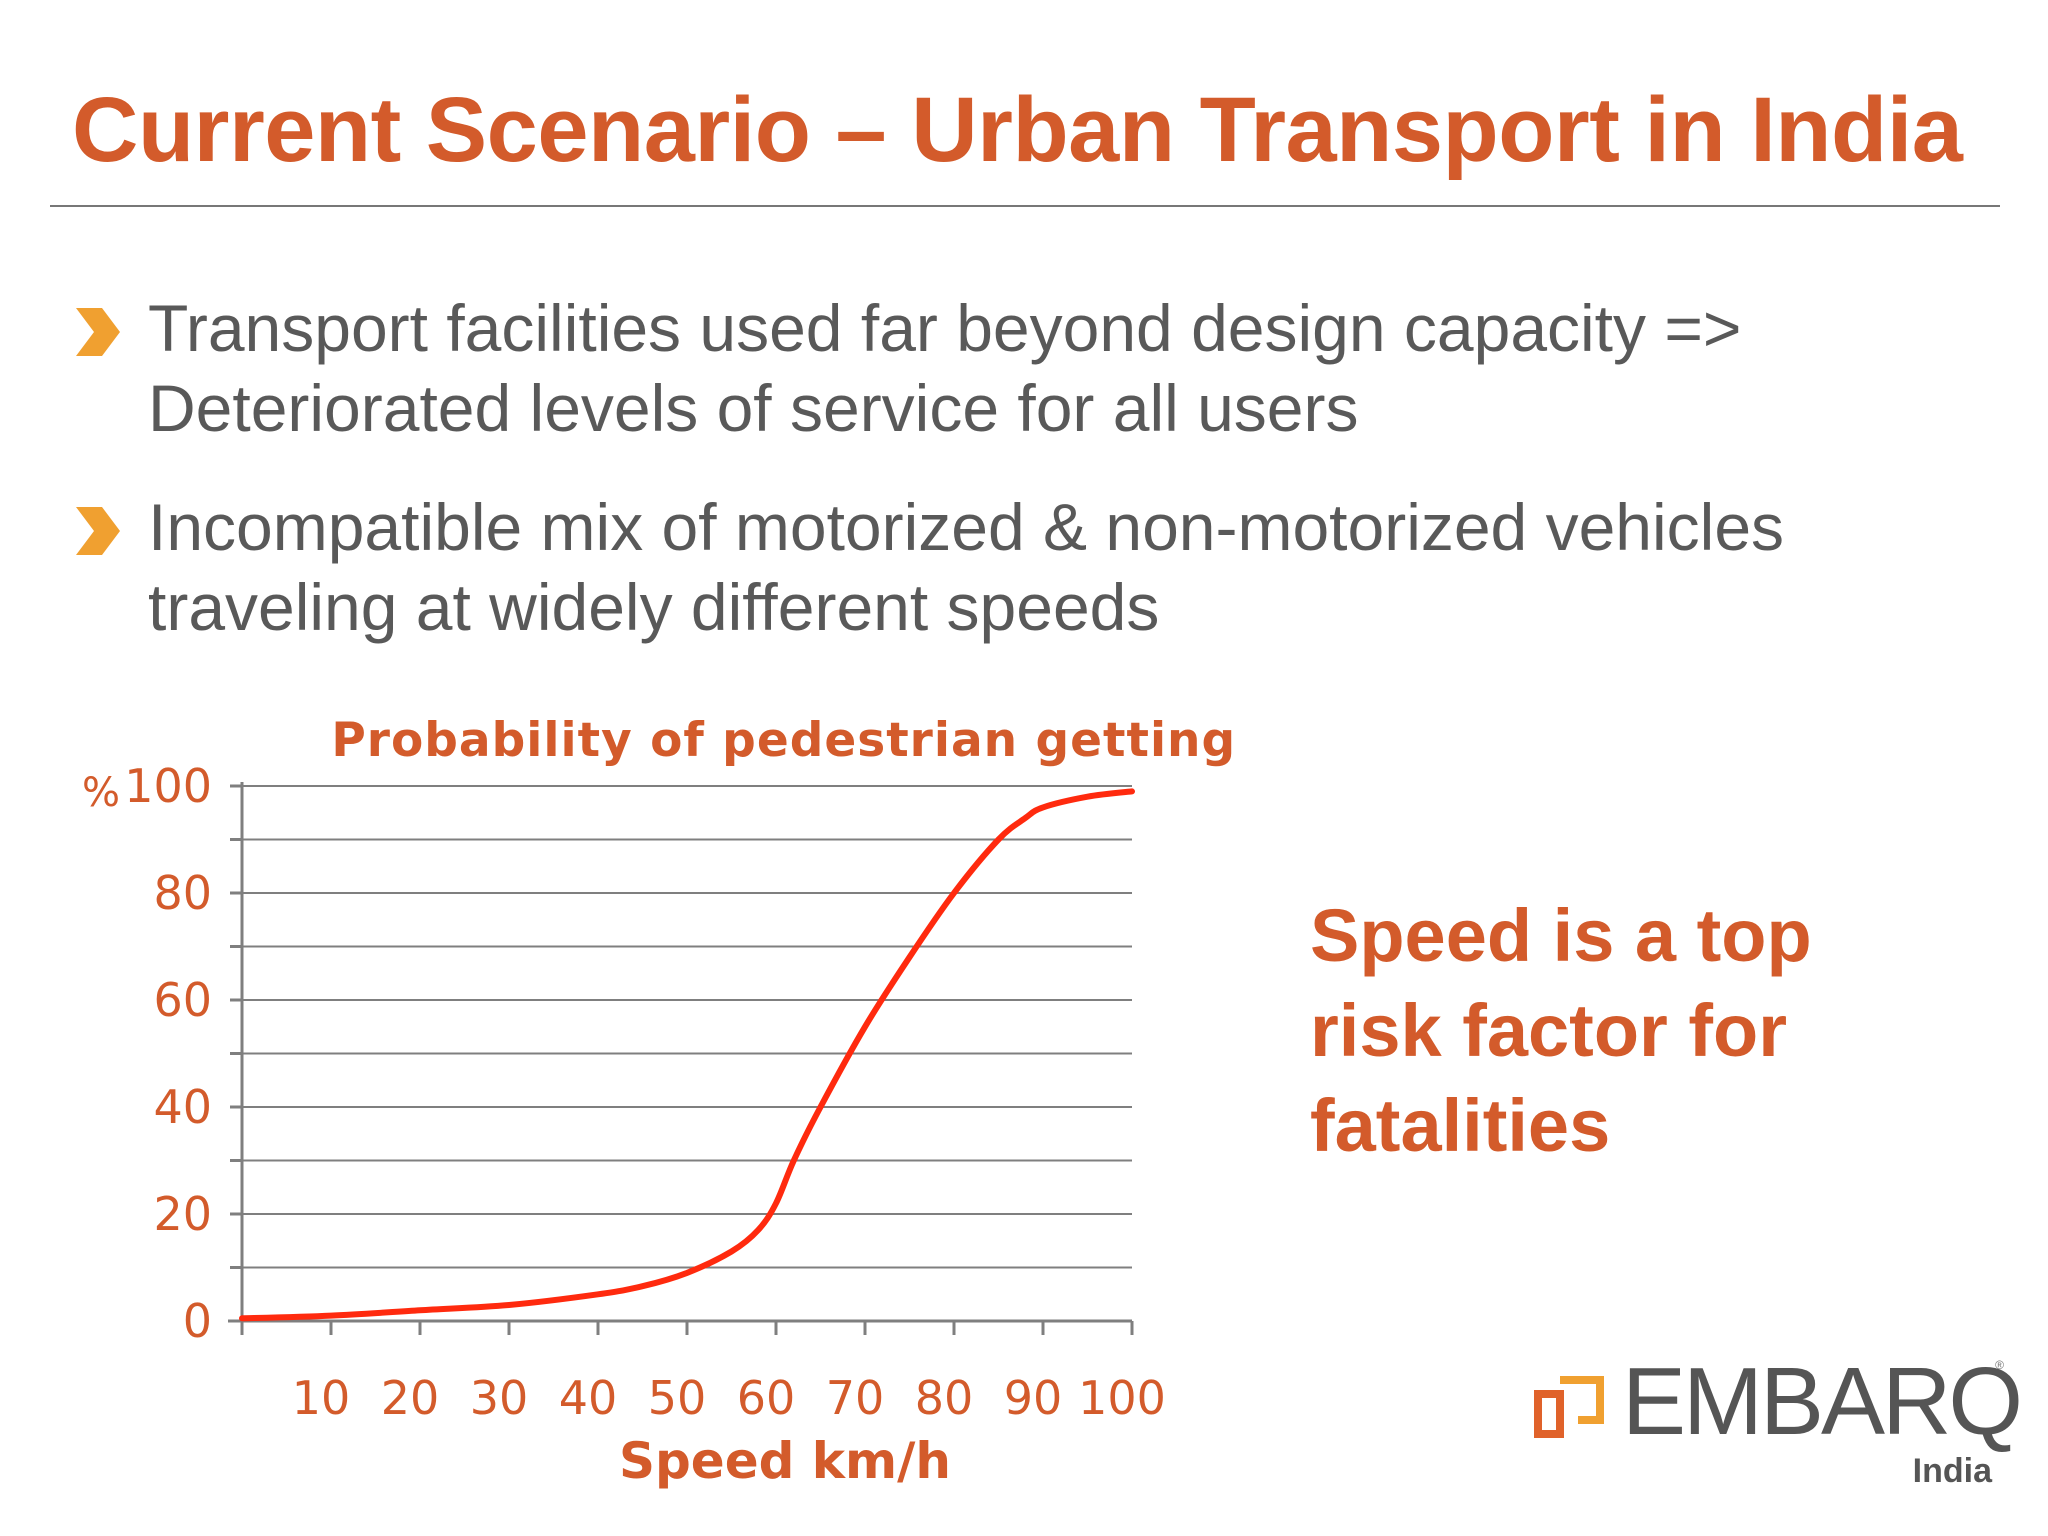  Describe the element at coordinates (1952, 1471) in the screenshot. I see `logo-subtitle: India` at that location.